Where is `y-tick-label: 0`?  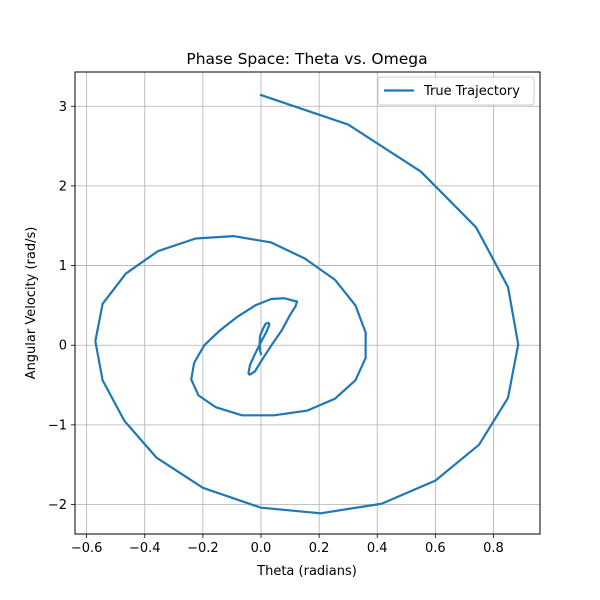 y-tick-label: 0 is located at coordinates (63, 346).